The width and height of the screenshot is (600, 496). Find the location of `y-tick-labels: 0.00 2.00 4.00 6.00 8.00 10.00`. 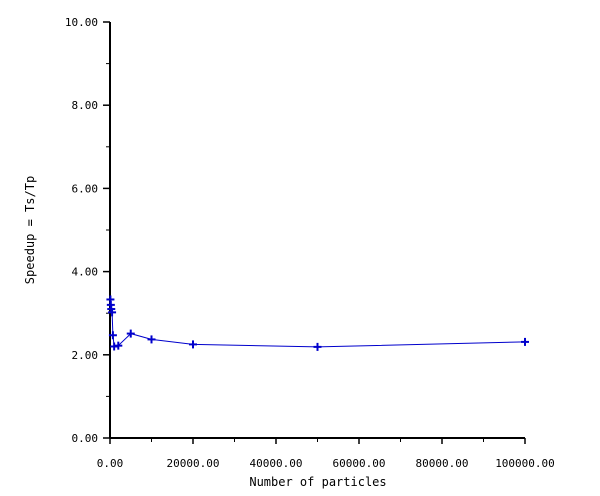

y-tick-labels: 0.00 2.00 4.00 6.00 8.00 10.00 is located at coordinates (81, 230).